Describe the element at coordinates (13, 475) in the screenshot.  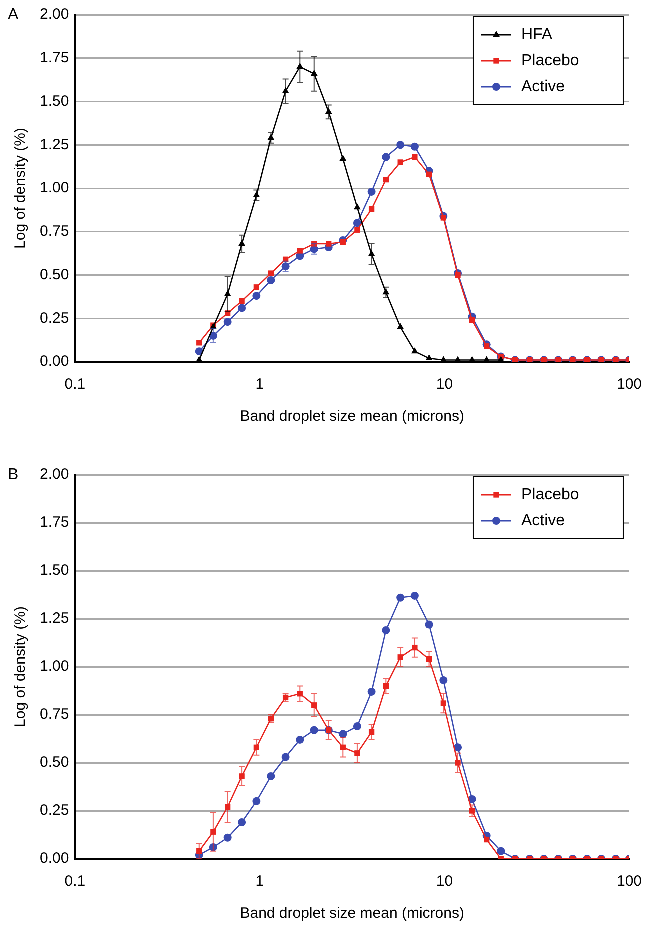
I see `chart-title: B` at that location.